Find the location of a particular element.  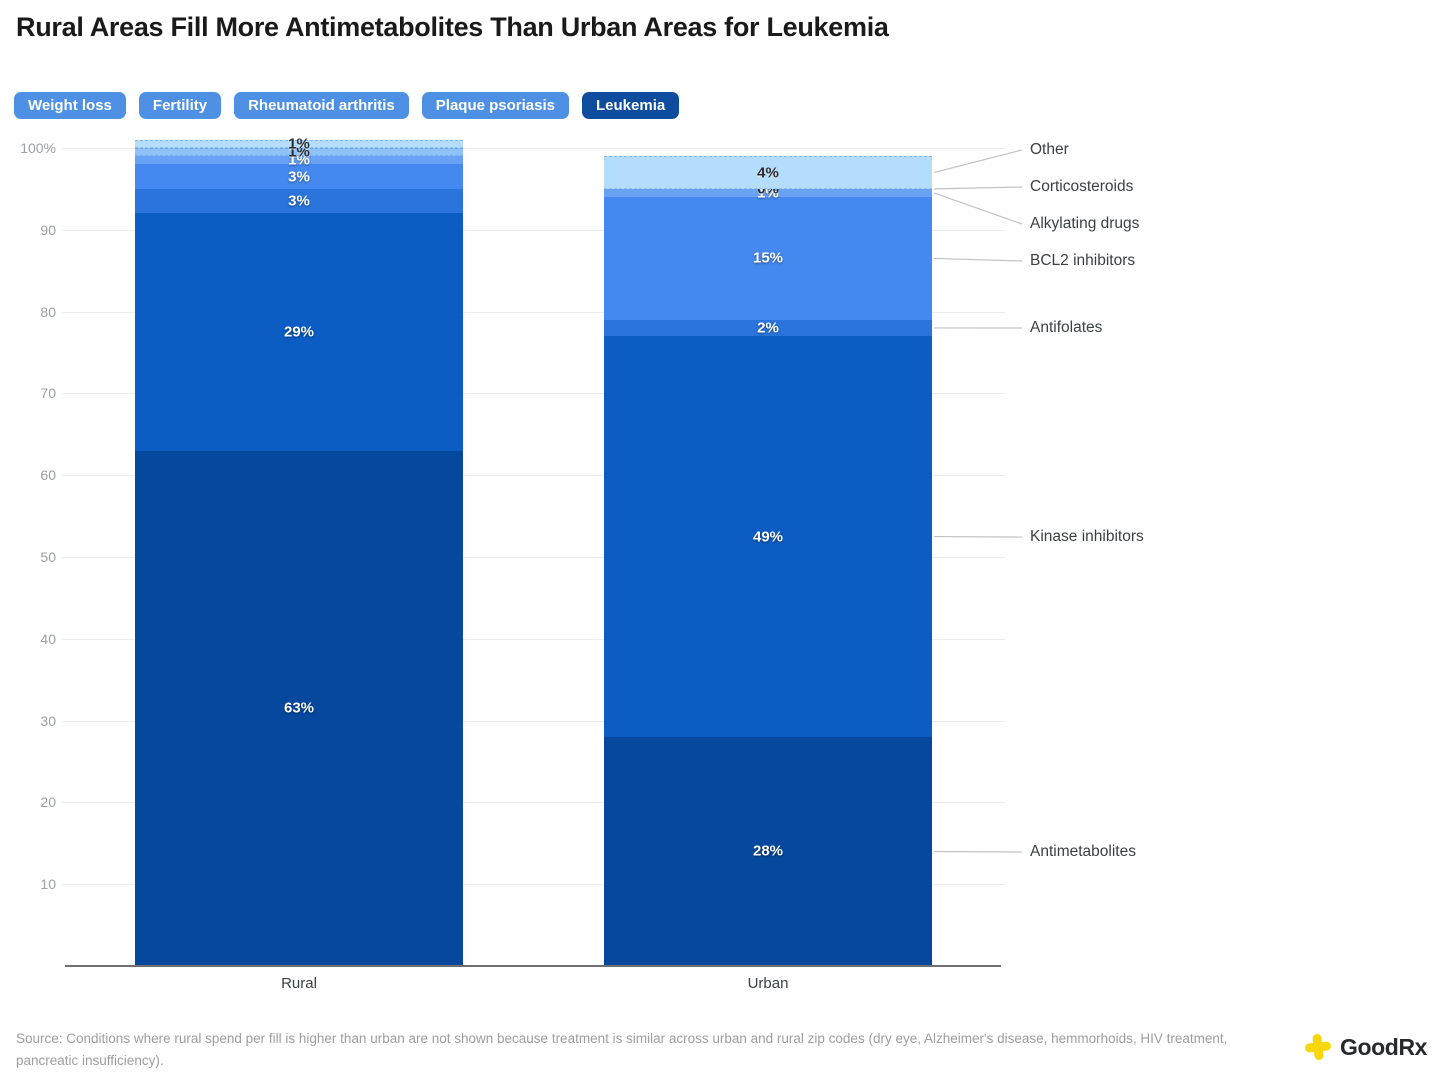

bar-segment-urban-bcl2-inhibitors is located at coordinates (768, 258).